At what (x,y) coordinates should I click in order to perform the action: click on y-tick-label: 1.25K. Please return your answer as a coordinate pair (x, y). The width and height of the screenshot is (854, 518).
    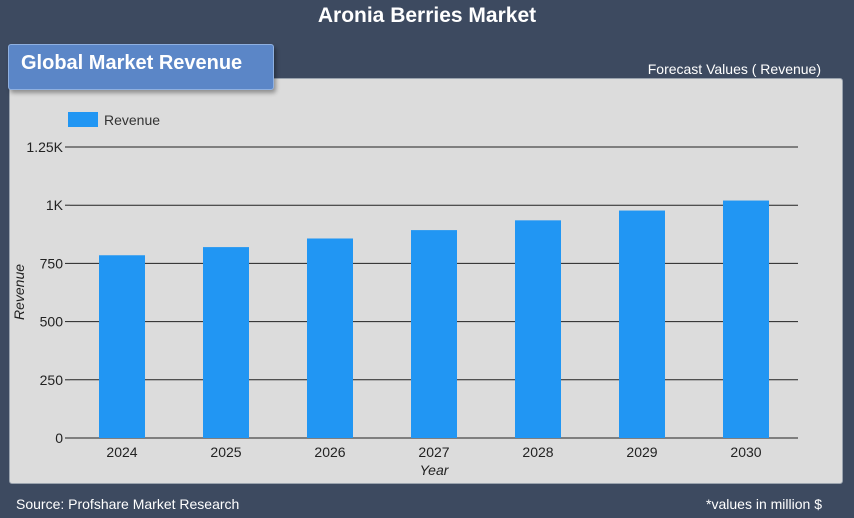
    Looking at the image, I should click on (44, 147).